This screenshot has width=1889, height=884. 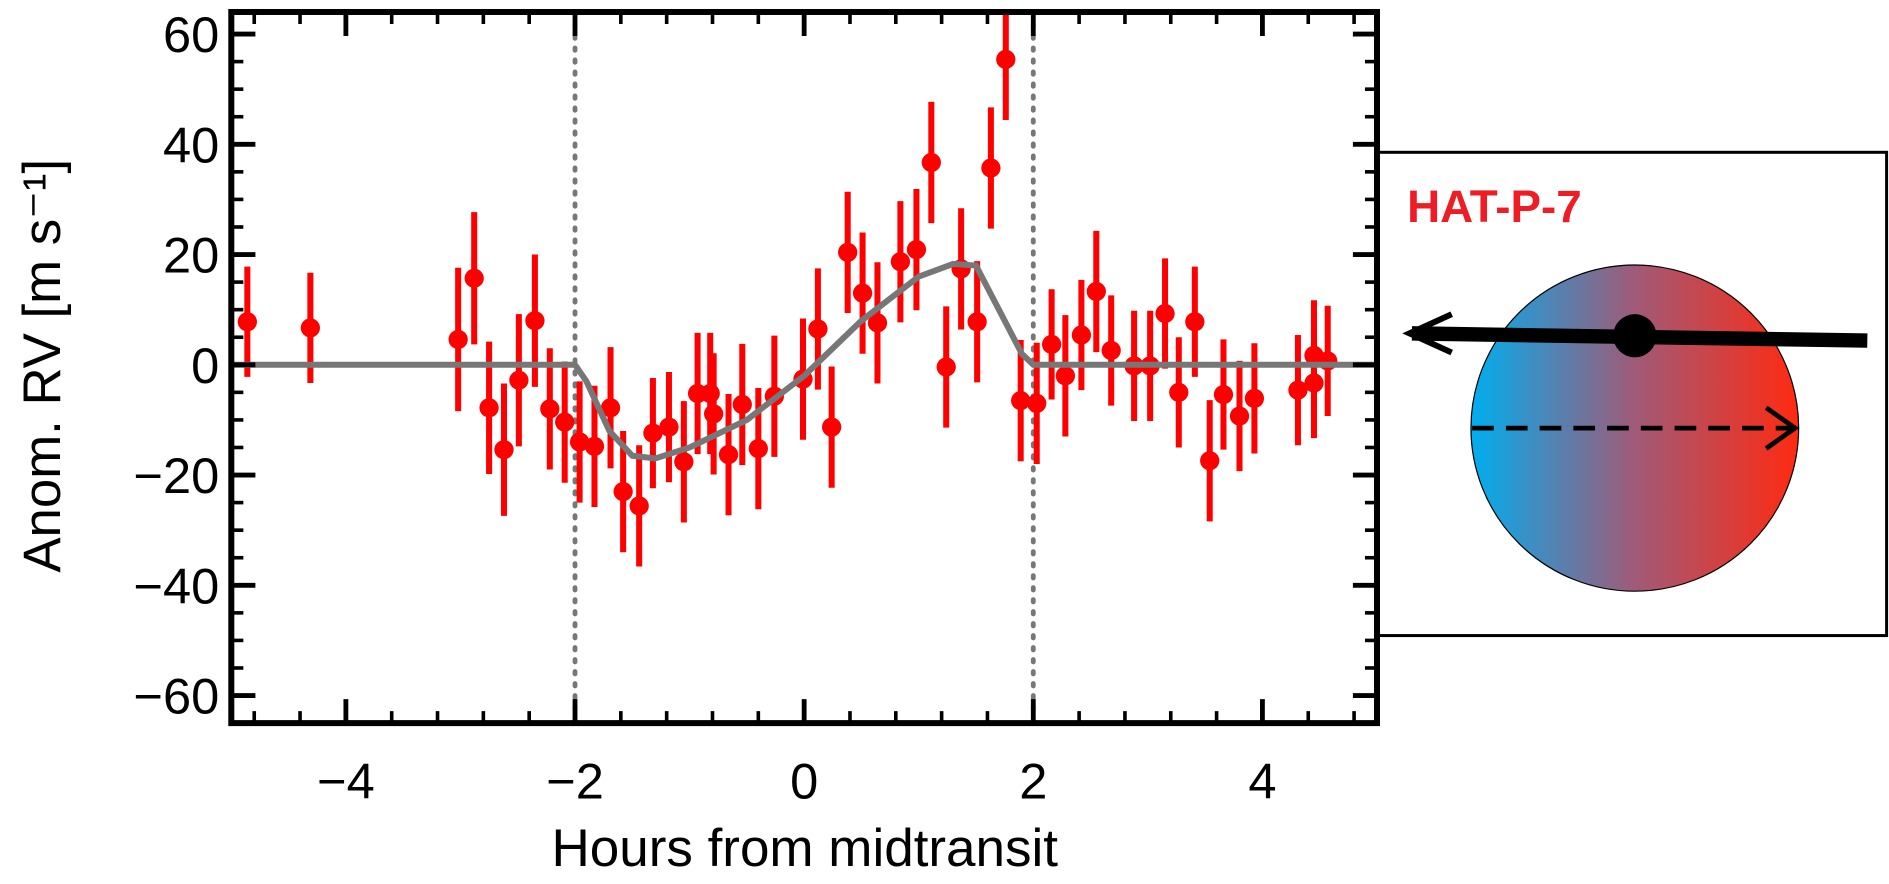 What do you see at coordinates (804, 848) in the screenshot?
I see `x-axis-label: Hours from midtransit` at bounding box center [804, 848].